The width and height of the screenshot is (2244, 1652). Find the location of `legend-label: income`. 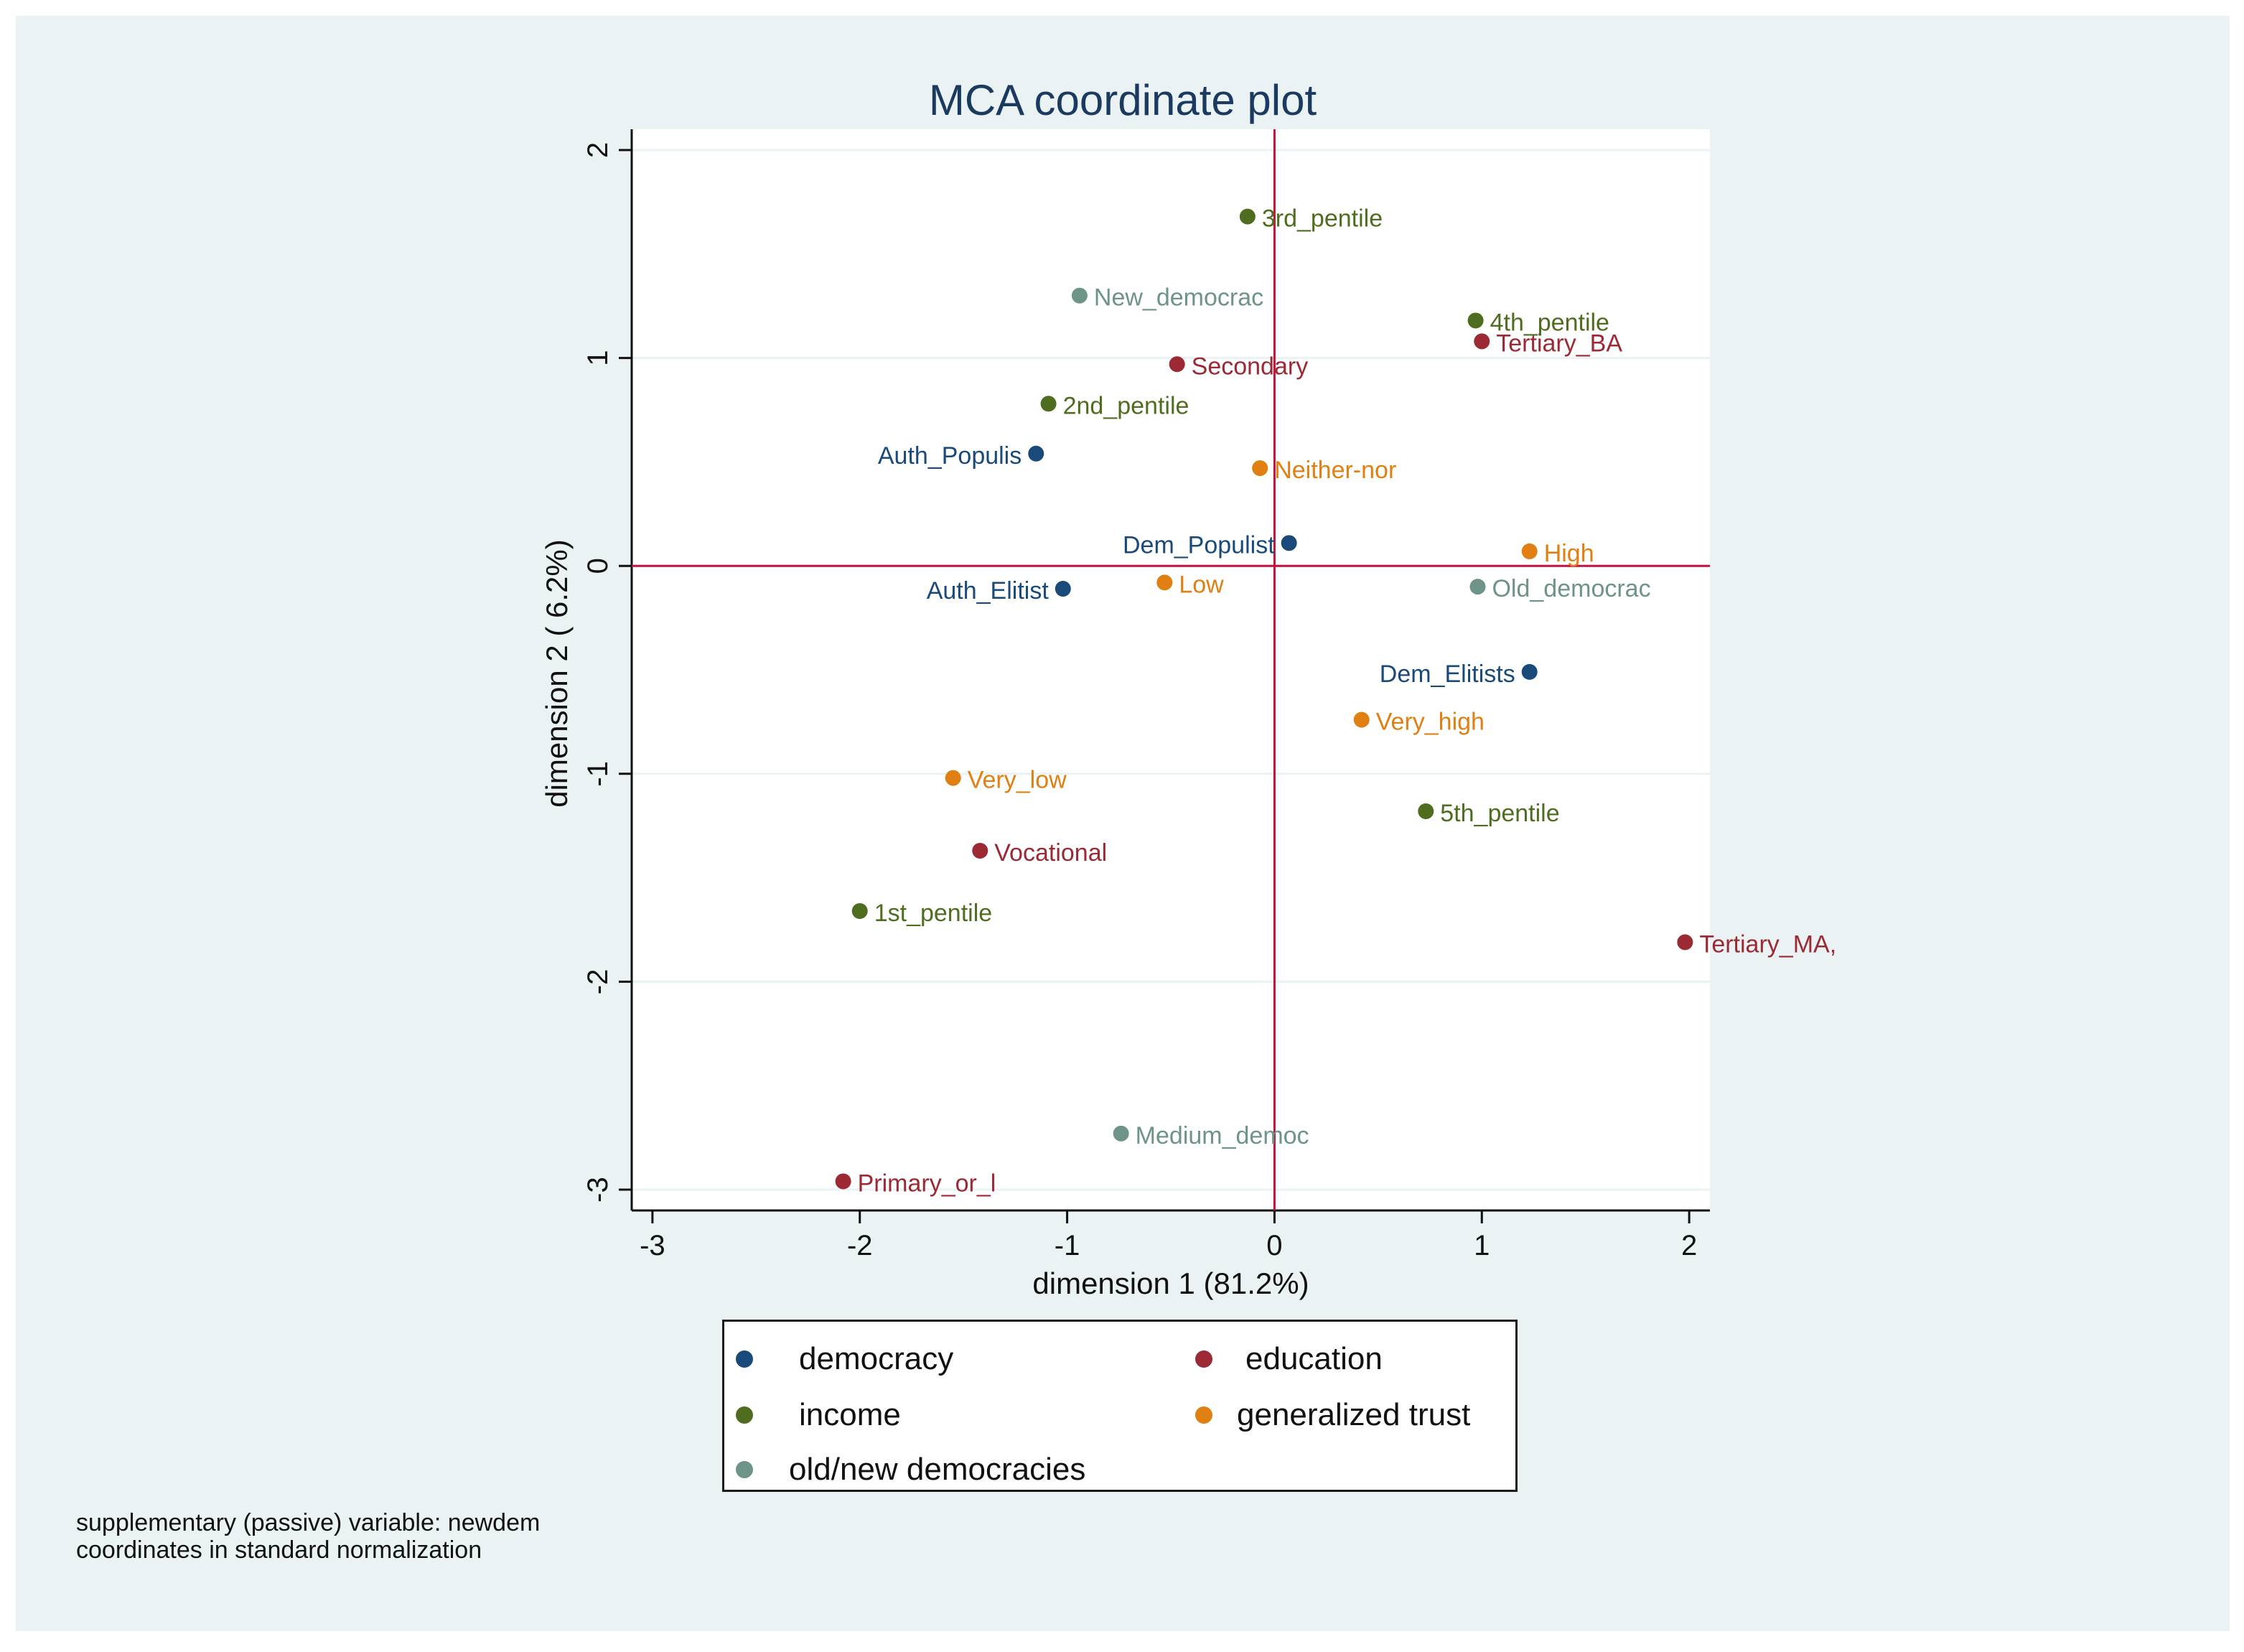

legend-label: income is located at coordinates (850, 1414).